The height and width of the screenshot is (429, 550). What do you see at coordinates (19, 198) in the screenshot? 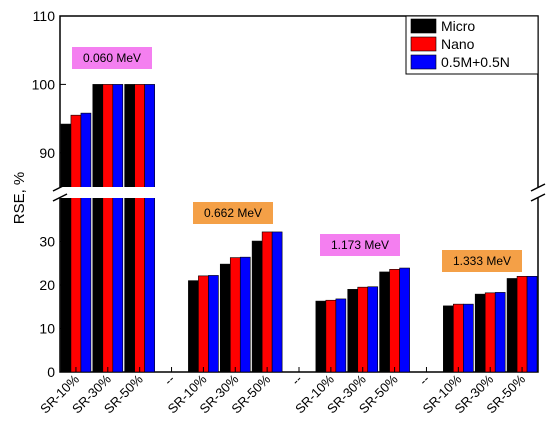
I see `y-axis-title: RSE, %` at bounding box center [19, 198].